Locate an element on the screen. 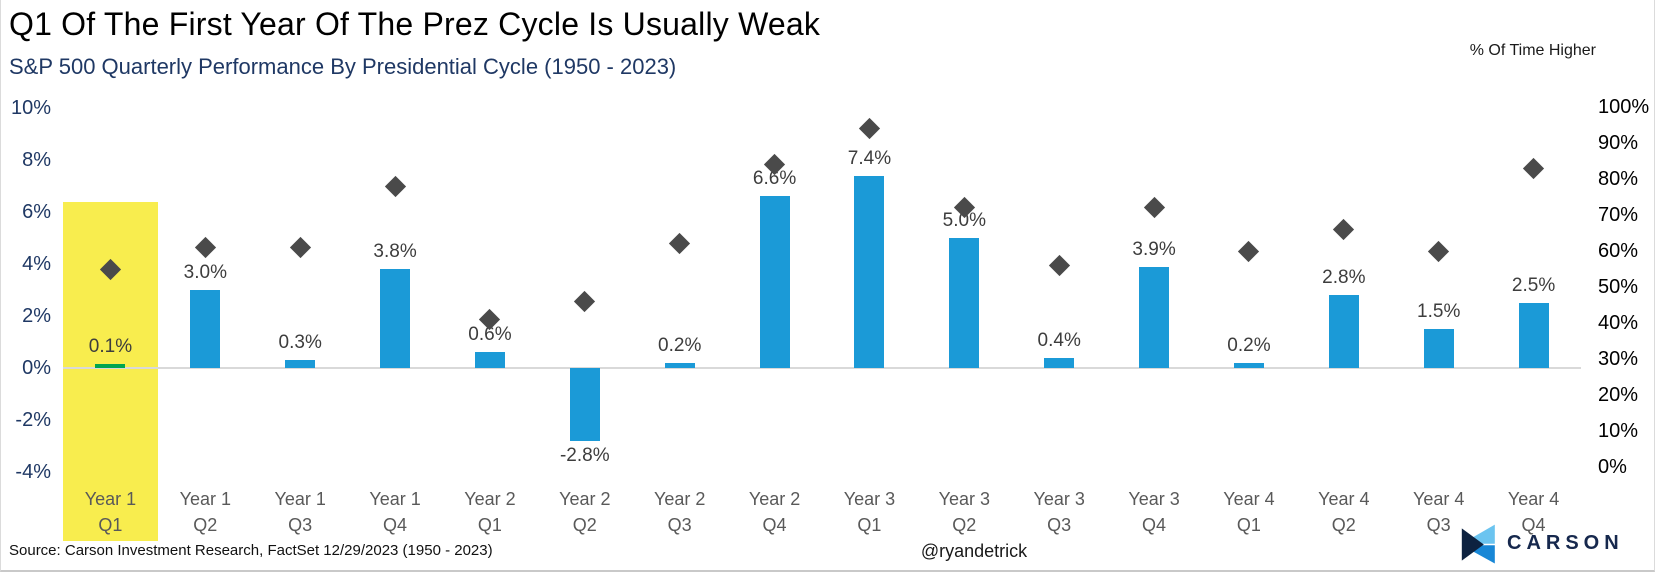  category-label: Year 1 Q4 is located at coordinates (395, 512).